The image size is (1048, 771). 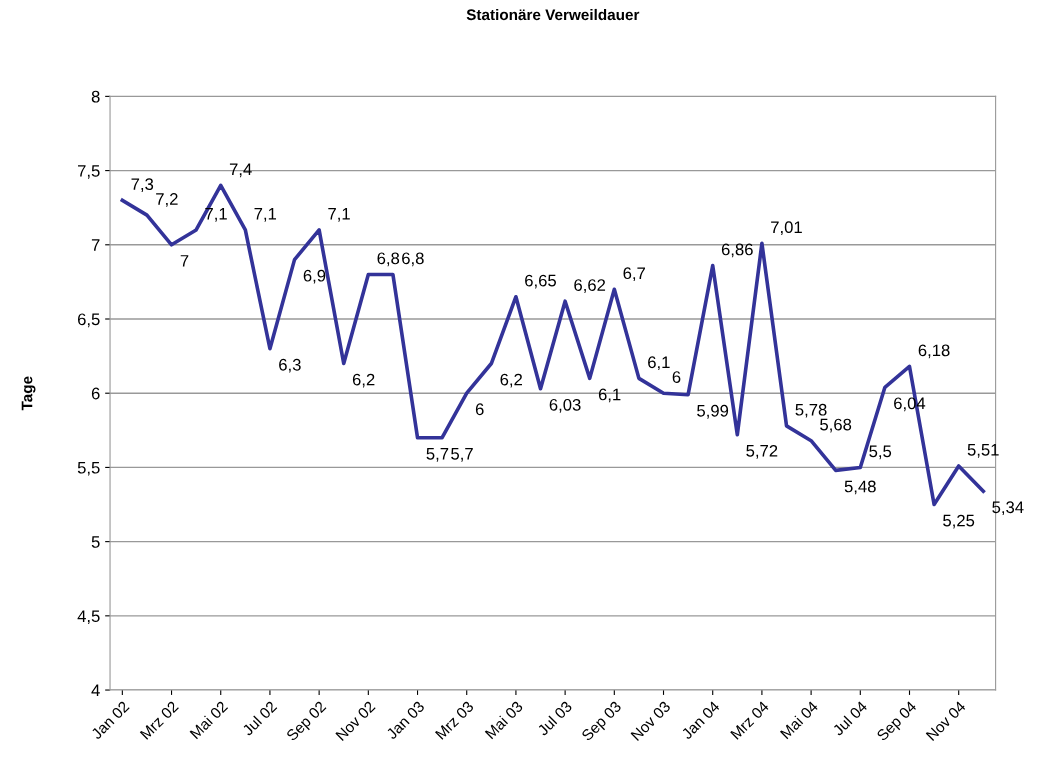 What do you see at coordinates (454, 720) in the screenshot?
I see `x-tick-label: Mrz 03` at bounding box center [454, 720].